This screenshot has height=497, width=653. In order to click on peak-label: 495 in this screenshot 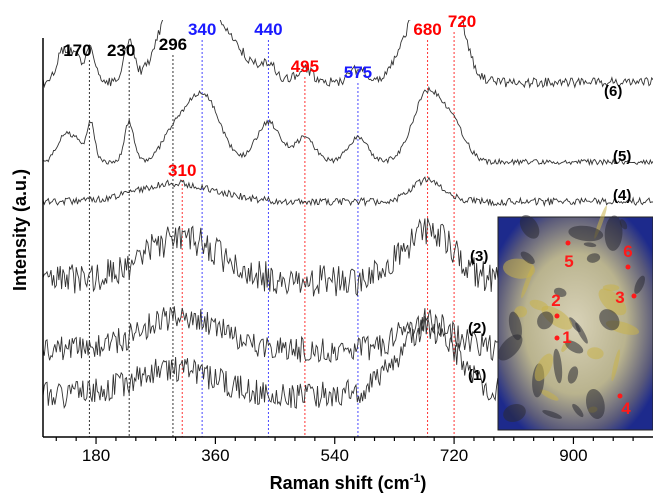, I will do `click(305, 66)`.